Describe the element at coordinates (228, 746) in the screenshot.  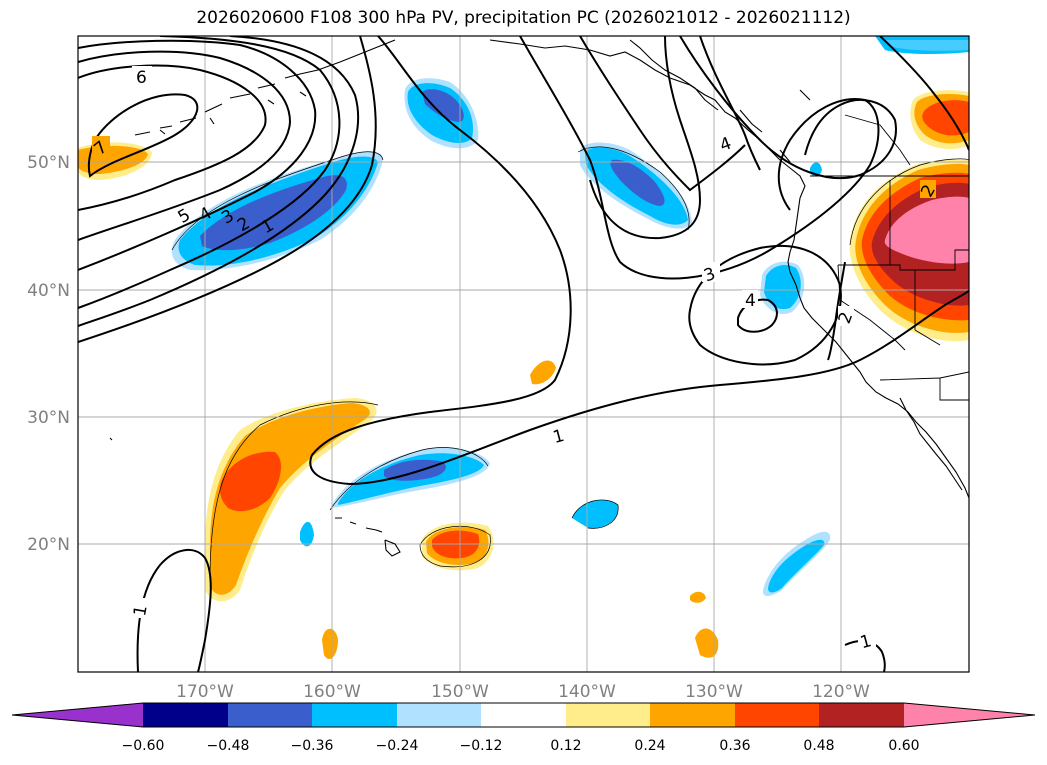
I see `colorbar-tick: −0.48` at that location.